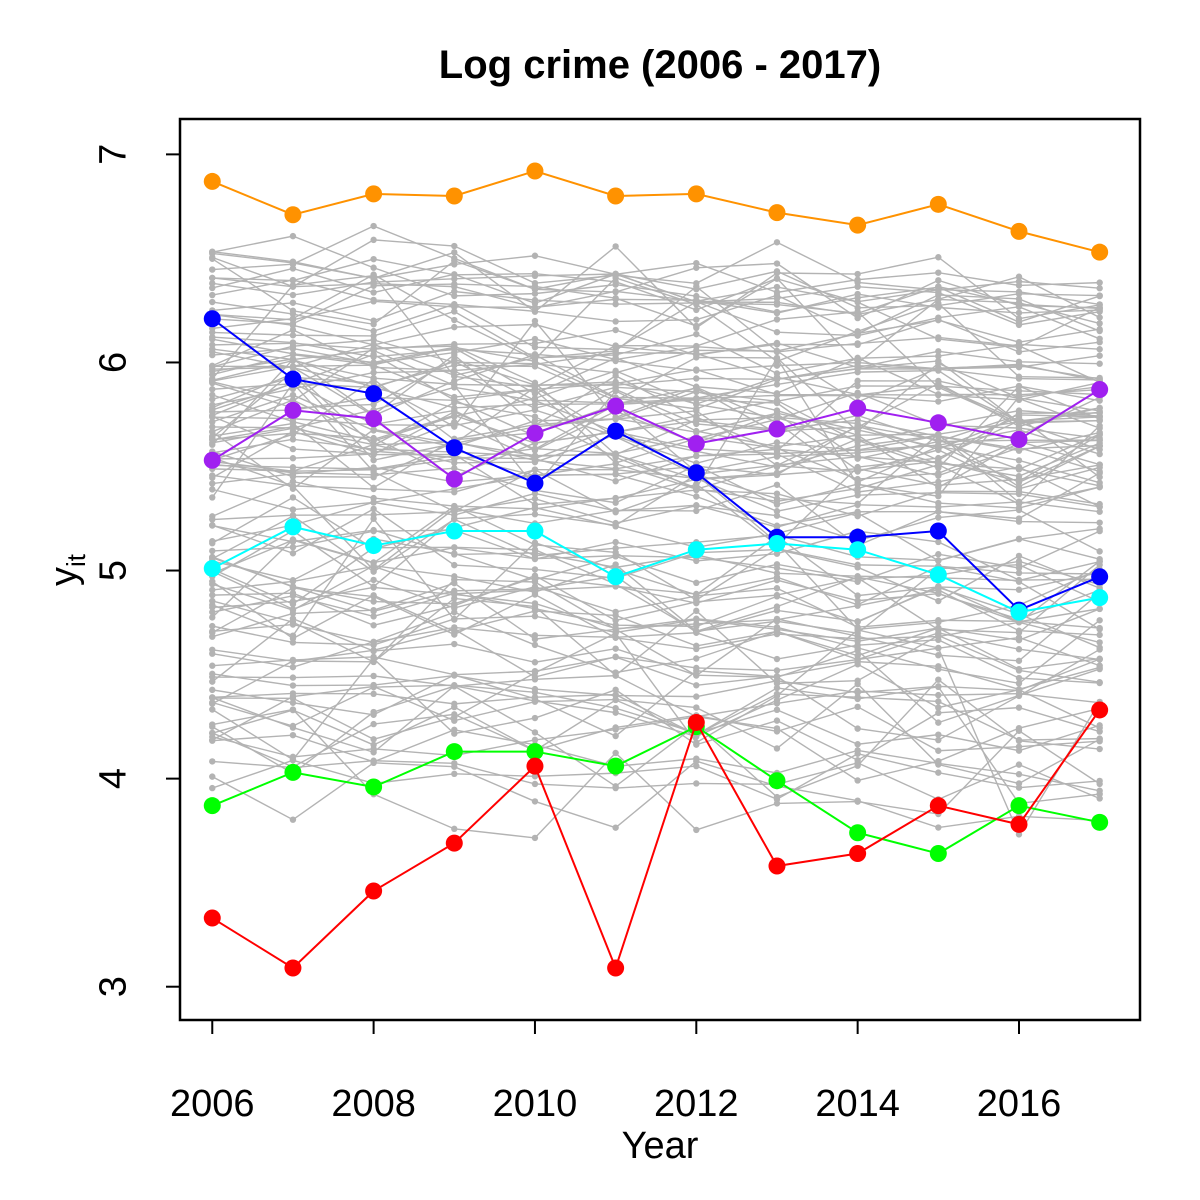 This screenshot has width=1200, height=1200. I want to click on y-tick-label: 3, so click(113, 986).